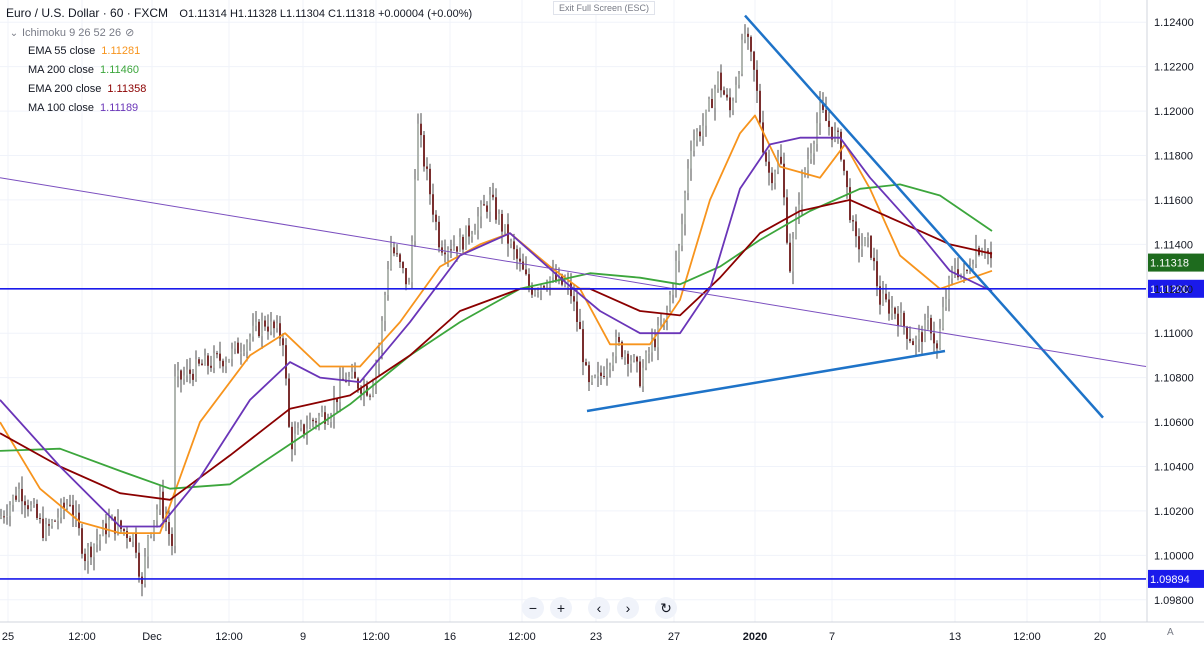  Describe the element at coordinates (628, 608) in the screenshot. I see `scroll-forward-button: ›` at that location.